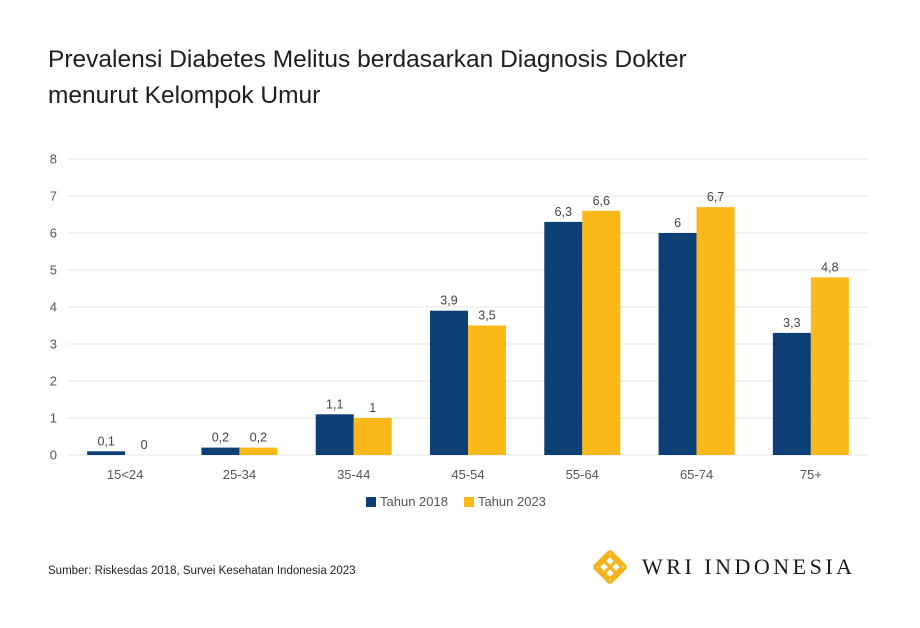  Describe the element at coordinates (53, 381) in the screenshot. I see `y-tick-label: 2` at that location.